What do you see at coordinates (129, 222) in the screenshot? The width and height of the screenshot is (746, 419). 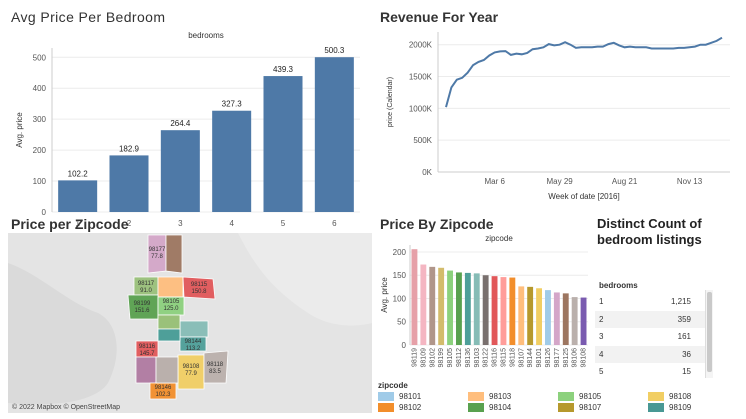 I see `x-tick-label: 2` at bounding box center [129, 222].